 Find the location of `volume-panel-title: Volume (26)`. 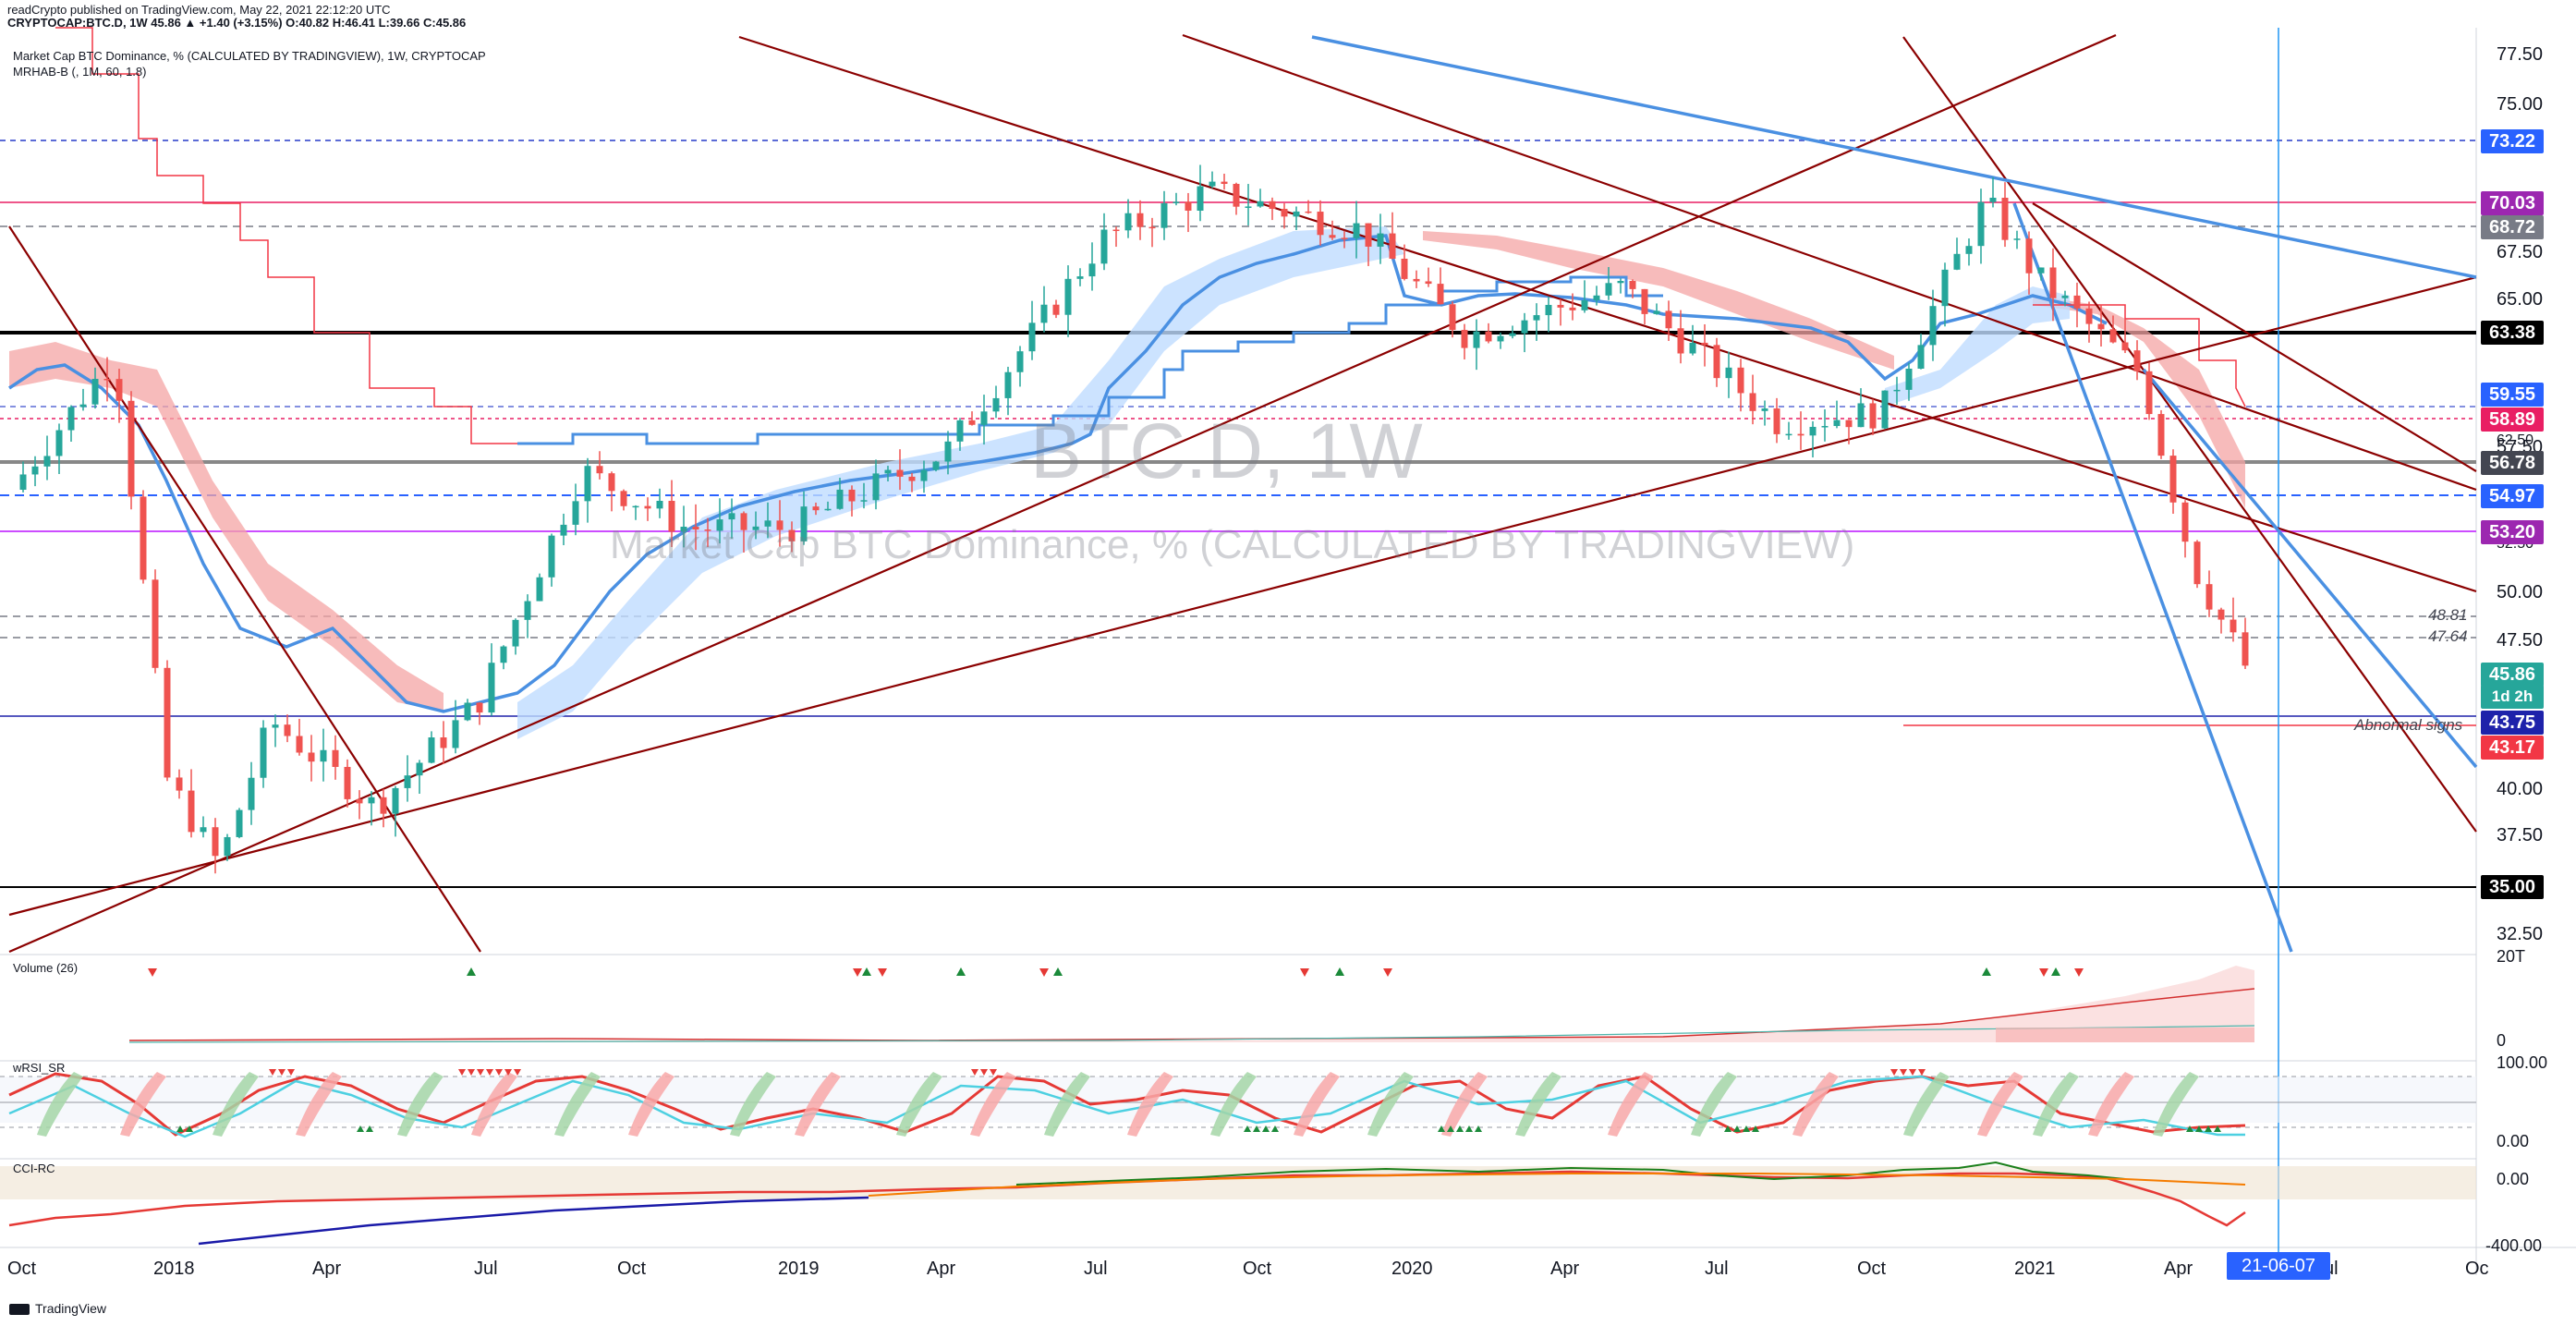

volume-panel-title: Volume (26) is located at coordinates (46, 968).